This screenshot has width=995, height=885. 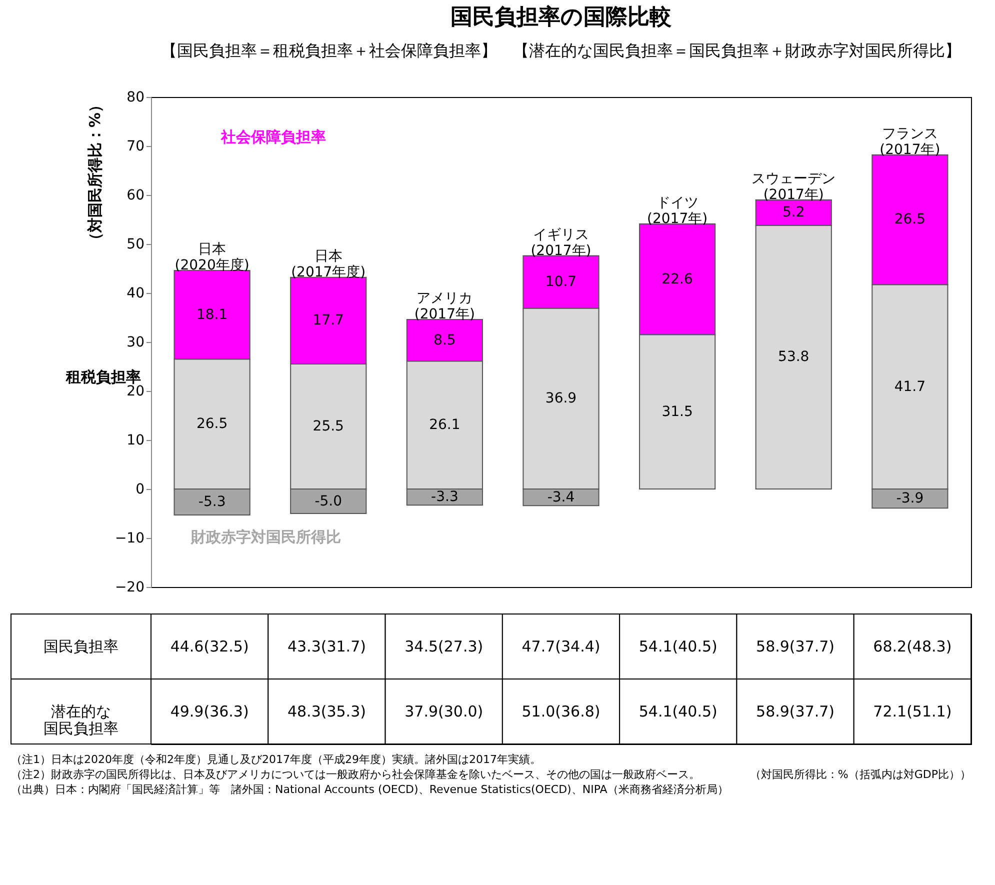 I want to click on text: 44.6(32.5), so click(x=209, y=647).